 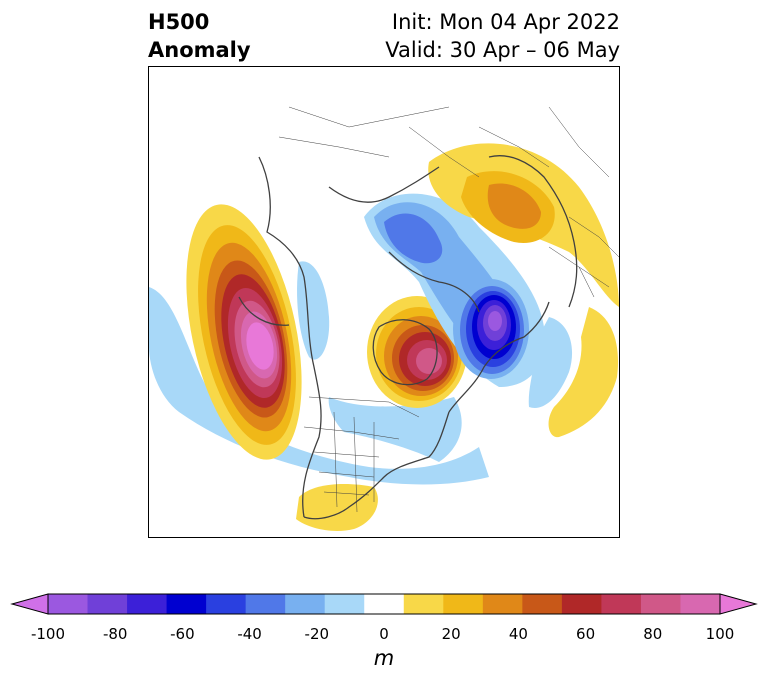 What do you see at coordinates (182, 634) in the screenshot?
I see `colorbar-tick-label: -60` at bounding box center [182, 634].